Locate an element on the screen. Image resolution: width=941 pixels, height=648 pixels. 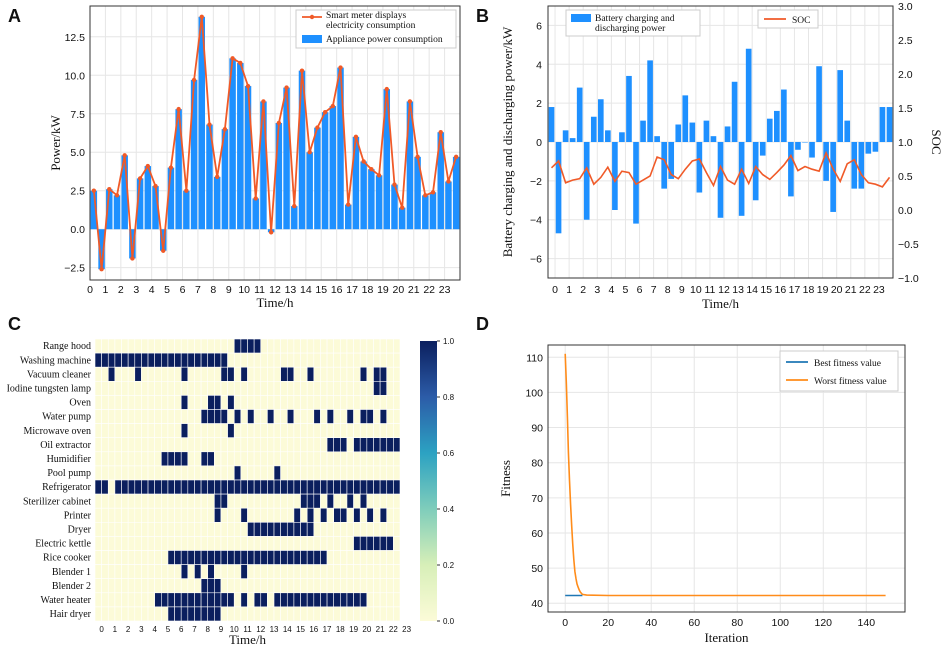
legend-battery: Battery charging and discharging power is located at coordinates (633, 23).